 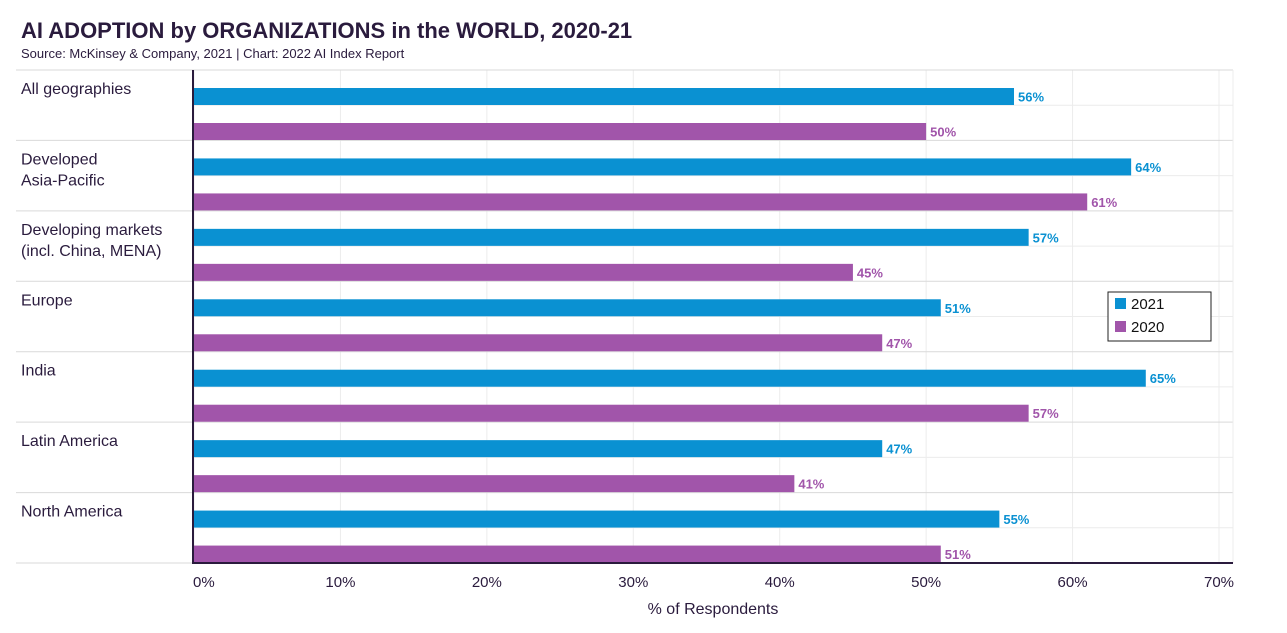 What do you see at coordinates (713, 582) in the screenshot?
I see `x-axis-ticks: 0% 10% 20% 30% 40% 50% 60% 70%` at bounding box center [713, 582].